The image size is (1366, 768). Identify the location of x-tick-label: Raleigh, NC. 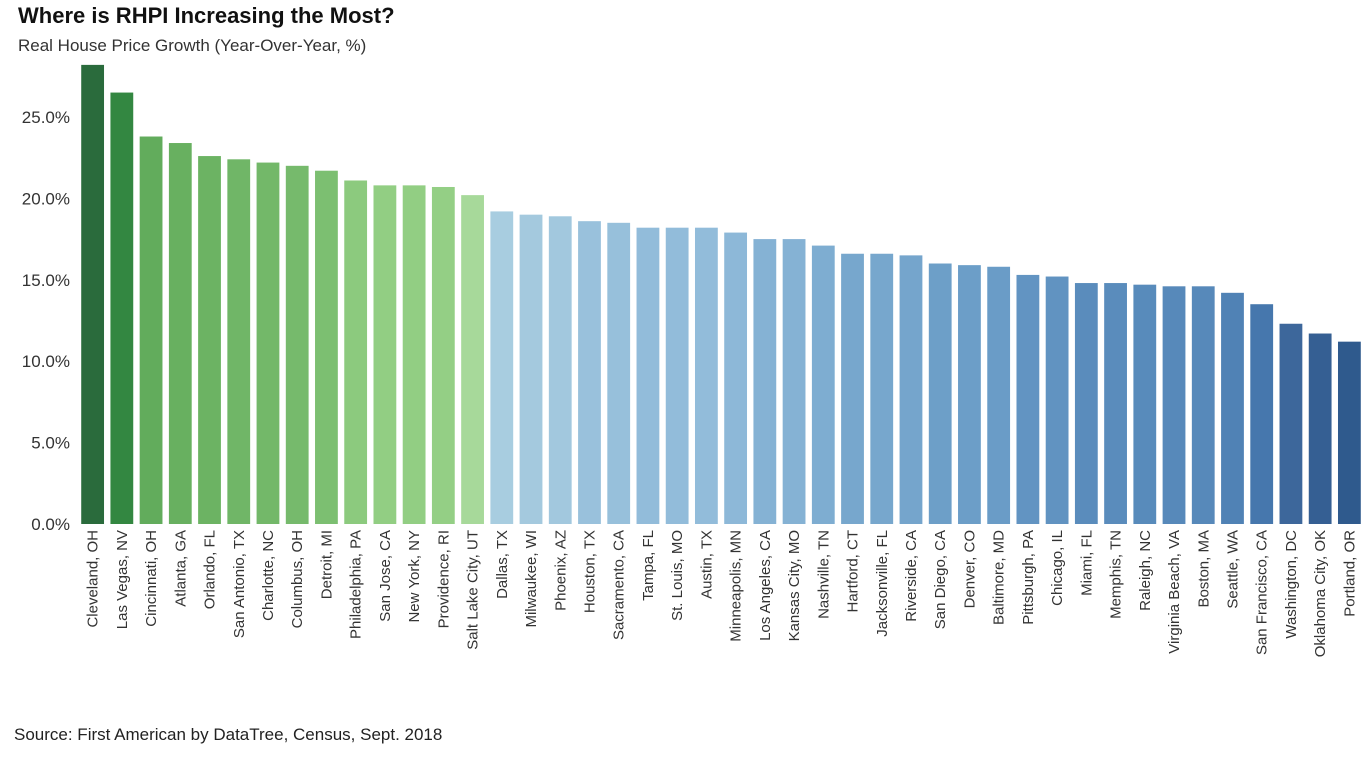
(1145, 570).